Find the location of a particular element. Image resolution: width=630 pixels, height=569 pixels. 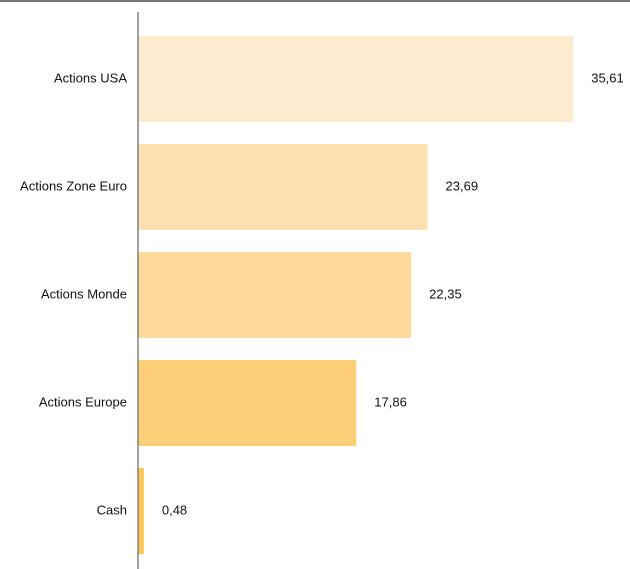

top-border is located at coordinates (315, 1).